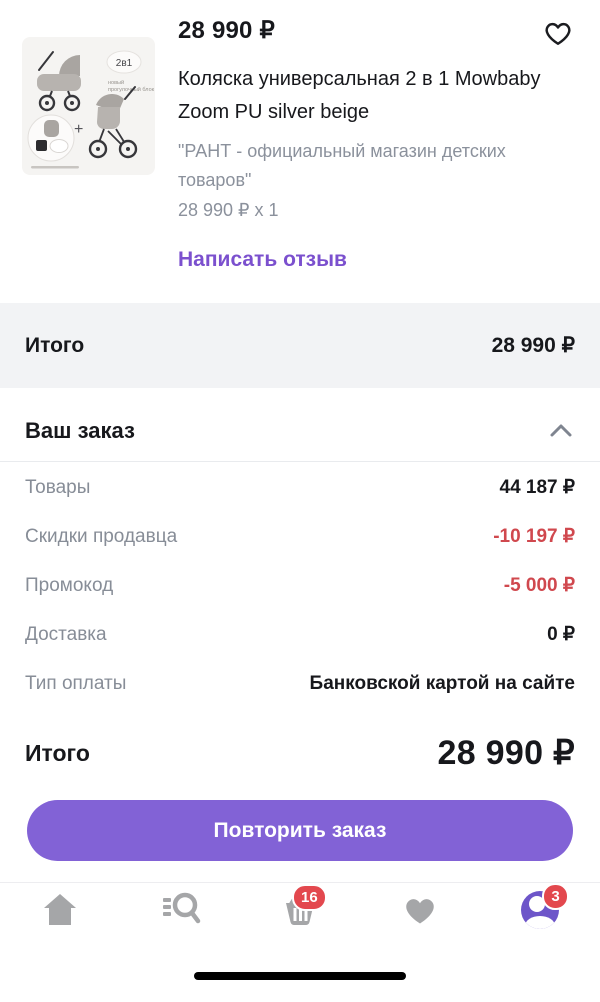  What do you see at coordinates (80, 430) in the screenshot?
I see `order-summary-title: Ваш заказ` at bounding box center [80, 430].